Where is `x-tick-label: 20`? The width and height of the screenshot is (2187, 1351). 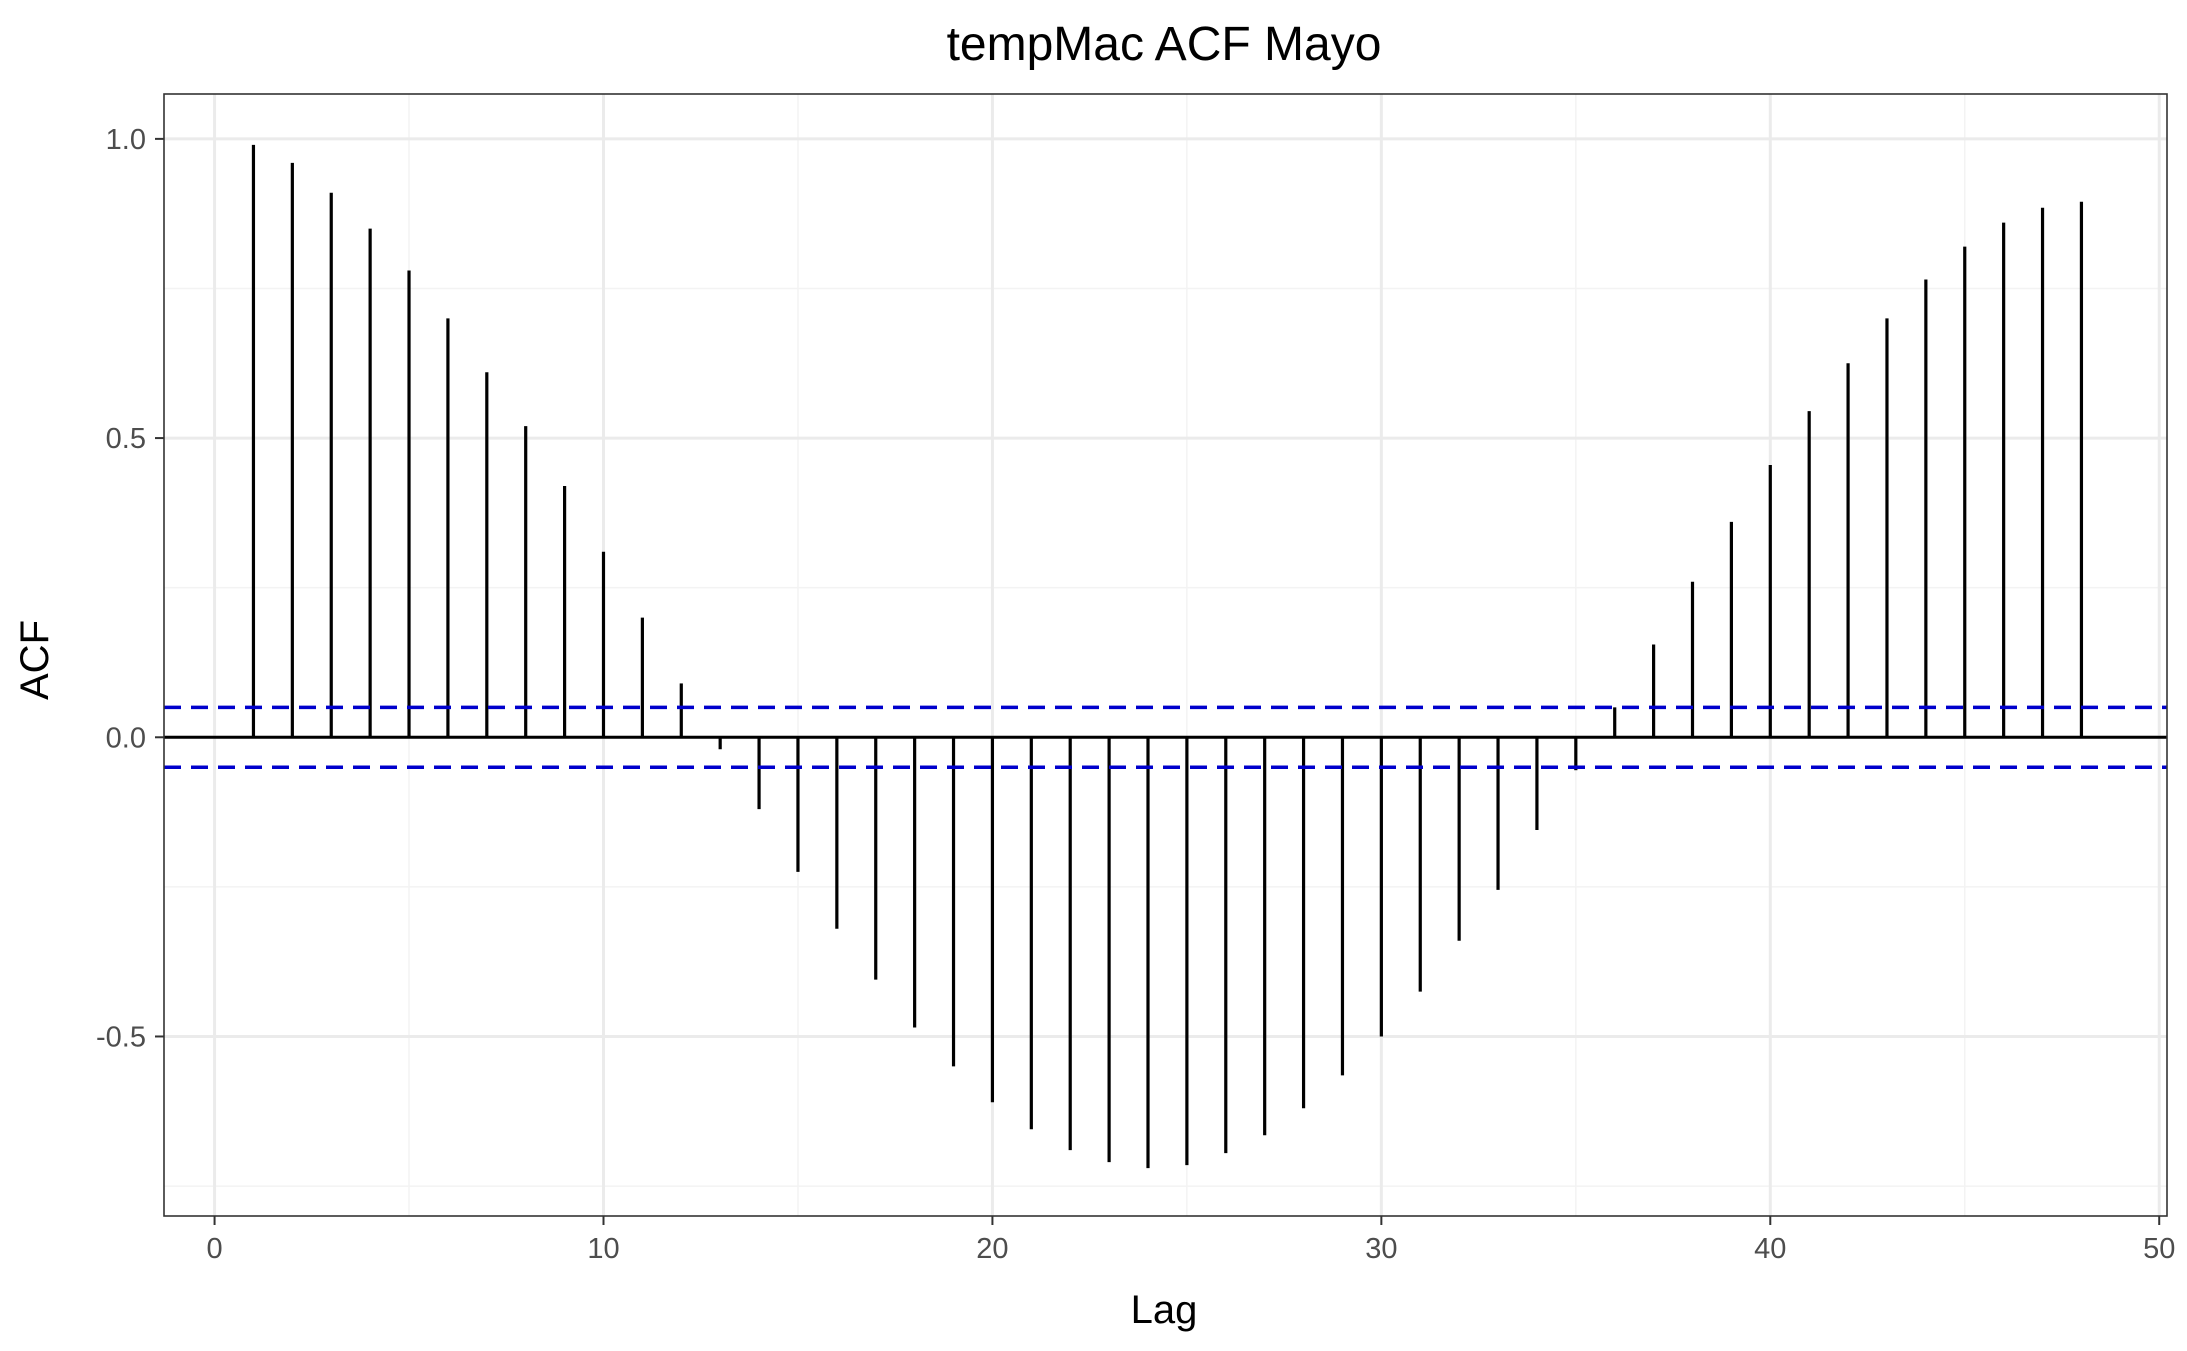
x-tick-label: 20 is located at coordinates (992, 1249).